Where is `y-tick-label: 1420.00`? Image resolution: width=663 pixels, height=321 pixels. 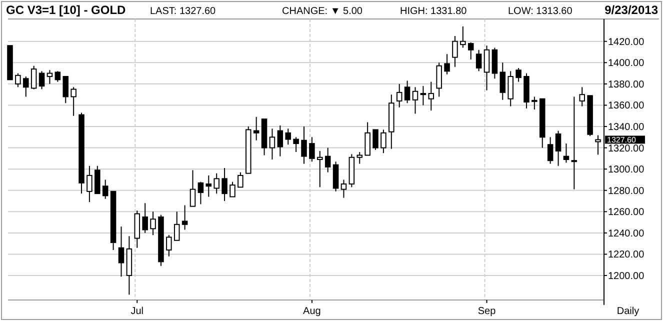 y-tick-label: 1420.00 is located at coordinates (626, 42).